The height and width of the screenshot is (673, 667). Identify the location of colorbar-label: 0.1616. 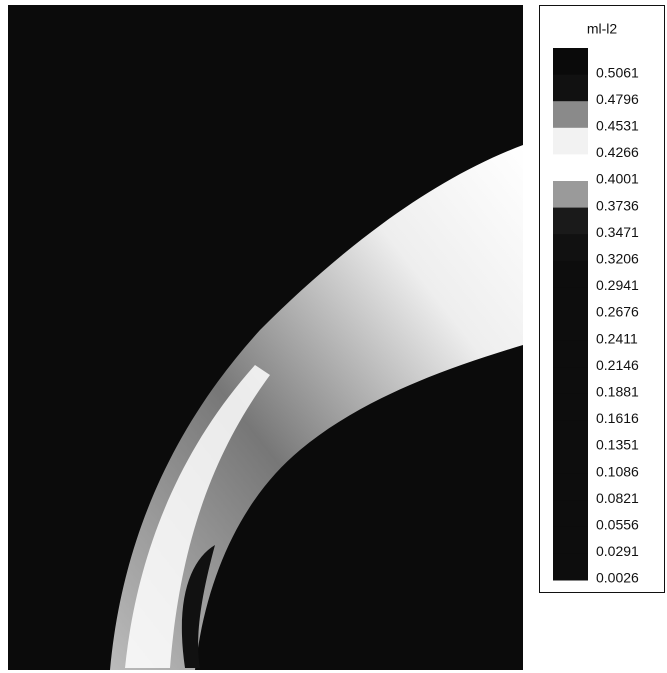
(617, 418).